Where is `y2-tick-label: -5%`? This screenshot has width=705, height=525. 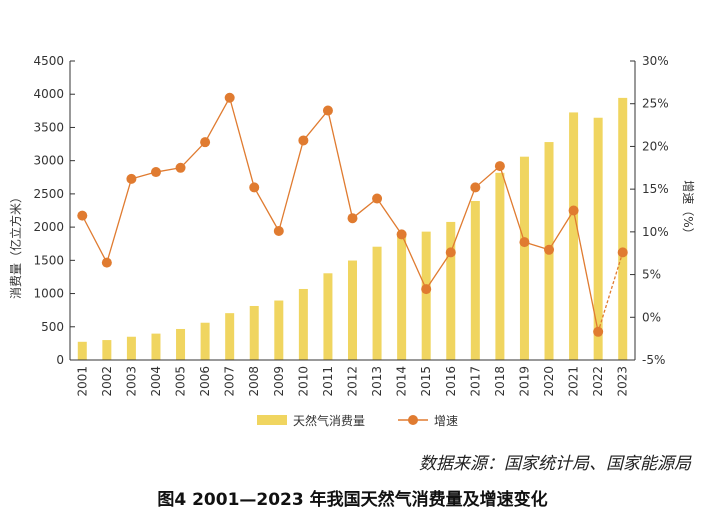 y2-tick-label: -5% is located at coordinates (653, 360).